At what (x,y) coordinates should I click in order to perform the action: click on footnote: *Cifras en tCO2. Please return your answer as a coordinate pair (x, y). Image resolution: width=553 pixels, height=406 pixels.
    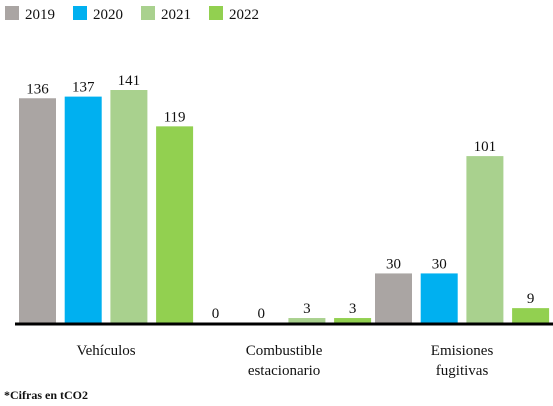
    Looking at the image, I should click on (46, 395).